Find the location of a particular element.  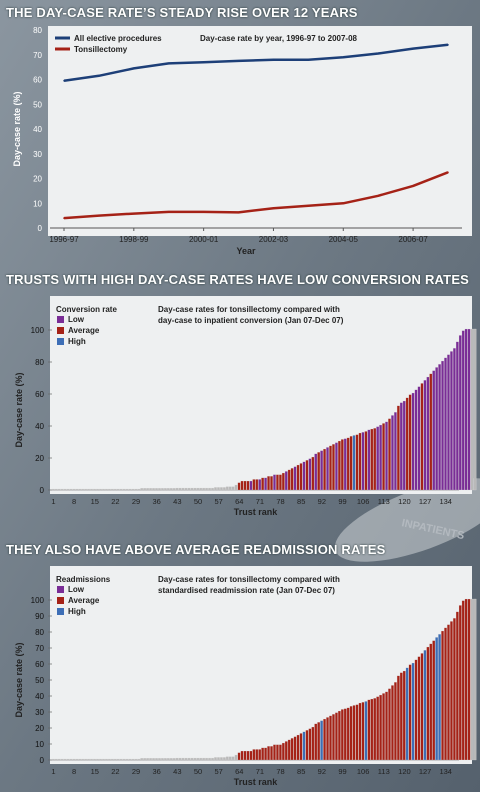

y-tick-label: 100 is located at coordinates (38, 600).